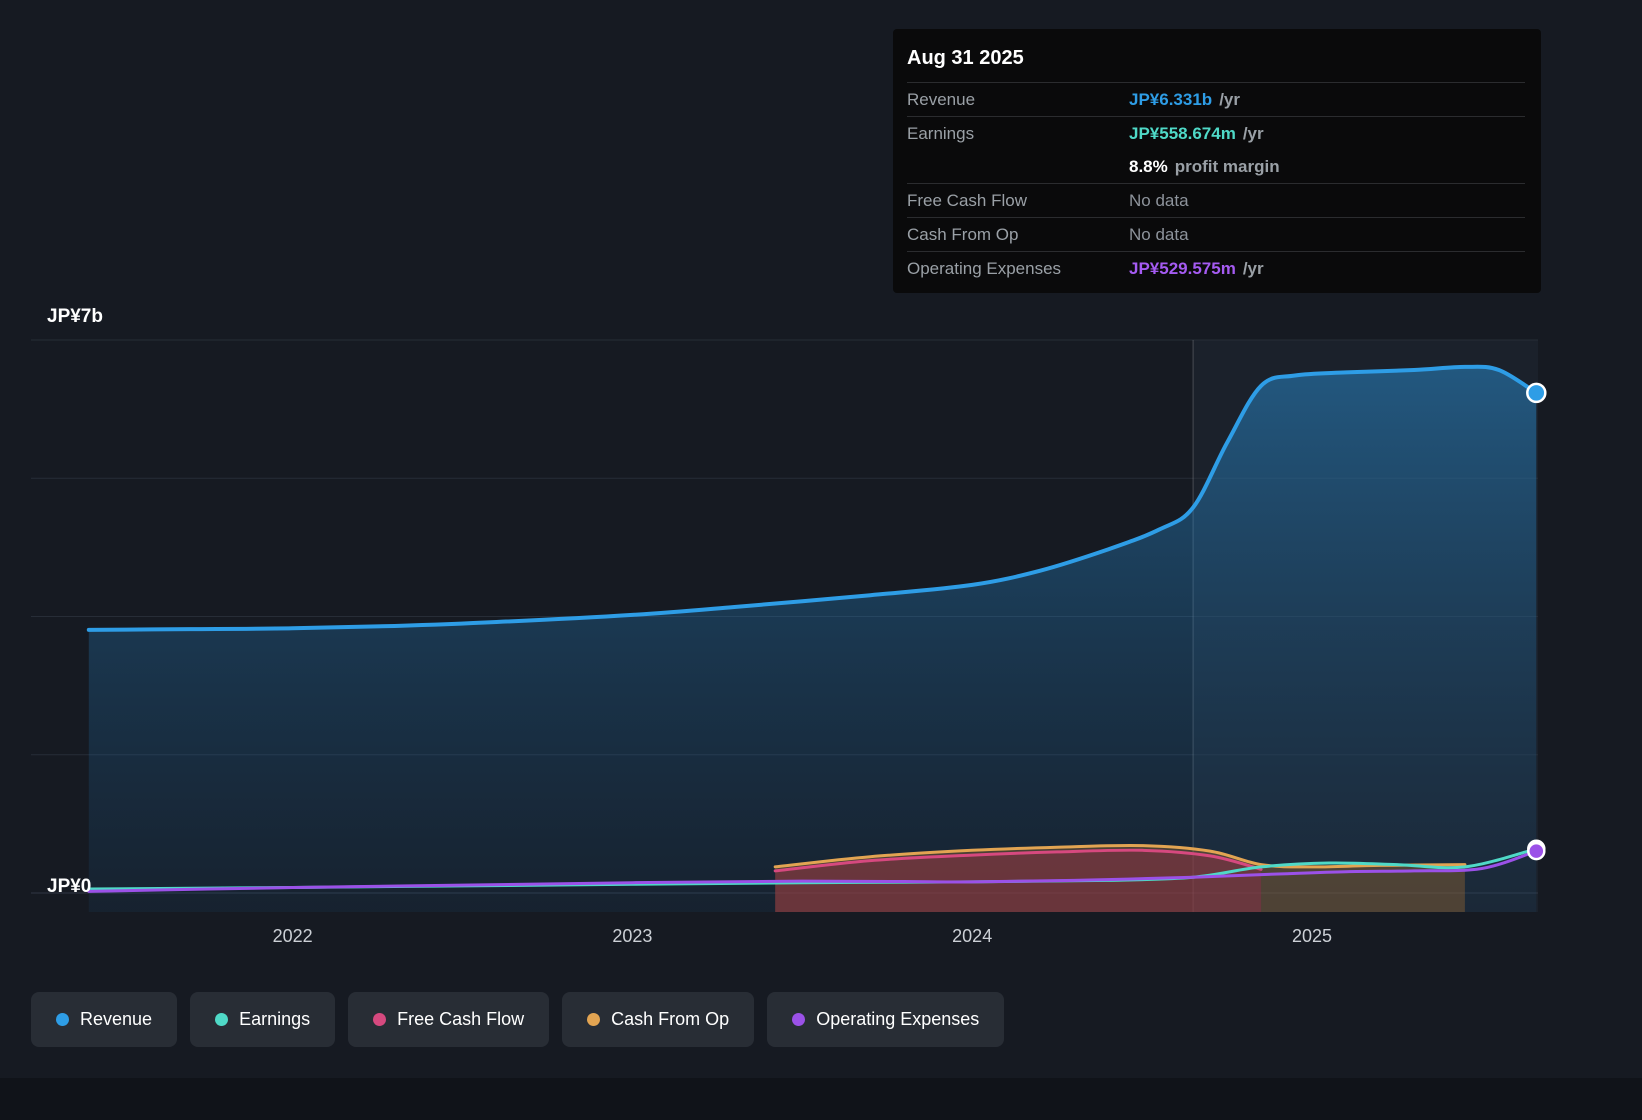 This screenshot has width=1642, height=1120. I want to click on legend-item-revenue: Revenue, so click(104, 1019).